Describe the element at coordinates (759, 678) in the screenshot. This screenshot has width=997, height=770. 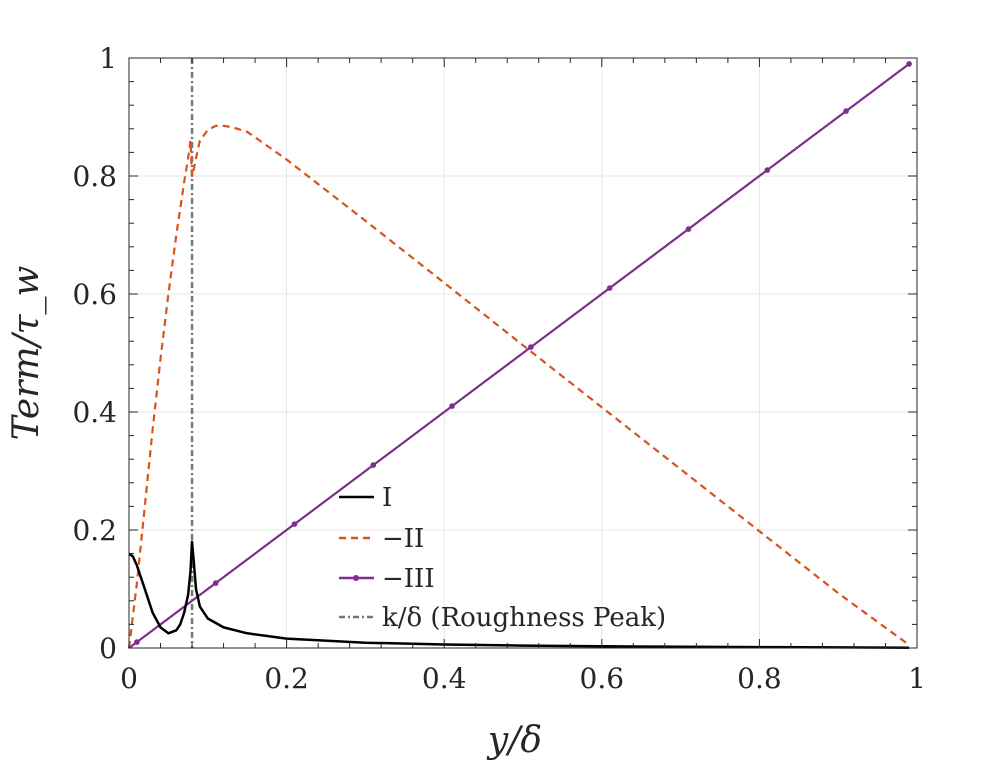
I see `x-tick-label: 0.8` at that location.